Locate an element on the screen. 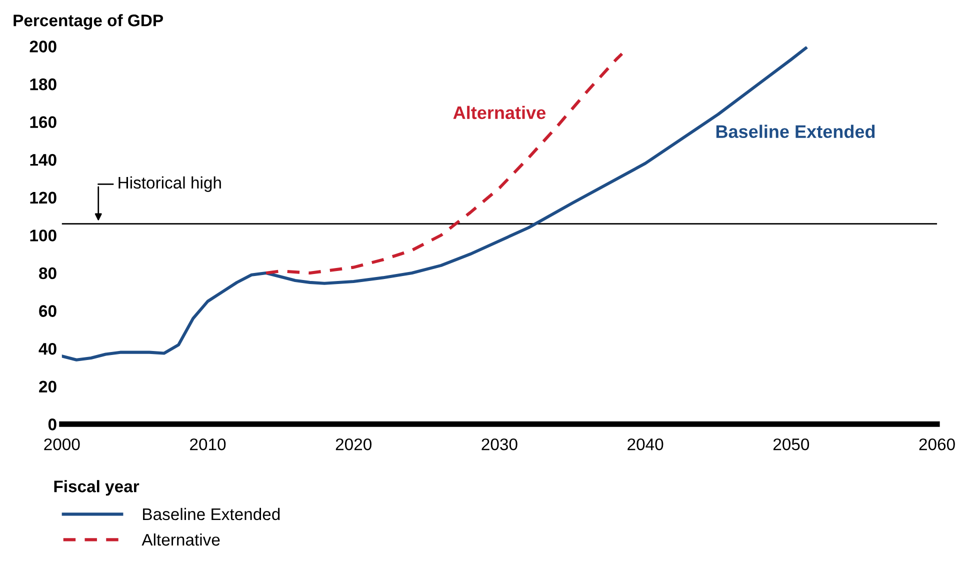  x-tick-label: 2030 is located at coordinates (500, 444).